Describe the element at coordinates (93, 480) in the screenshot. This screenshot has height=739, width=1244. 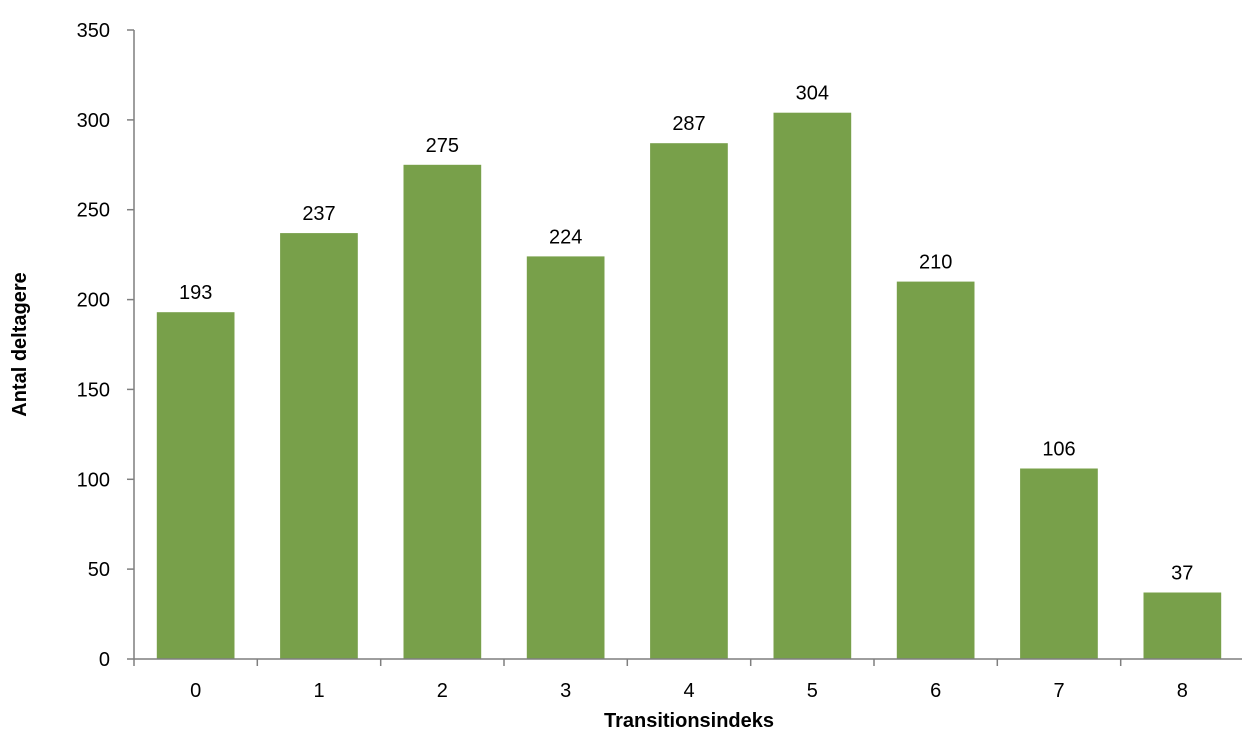
I see `y-tick-label-100: 100` at that location.